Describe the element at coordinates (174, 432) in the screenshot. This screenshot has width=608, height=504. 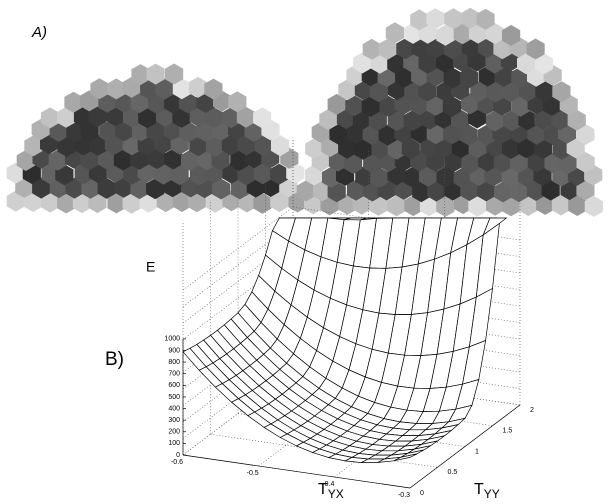
I see `z-tick-label: 200` at that location.